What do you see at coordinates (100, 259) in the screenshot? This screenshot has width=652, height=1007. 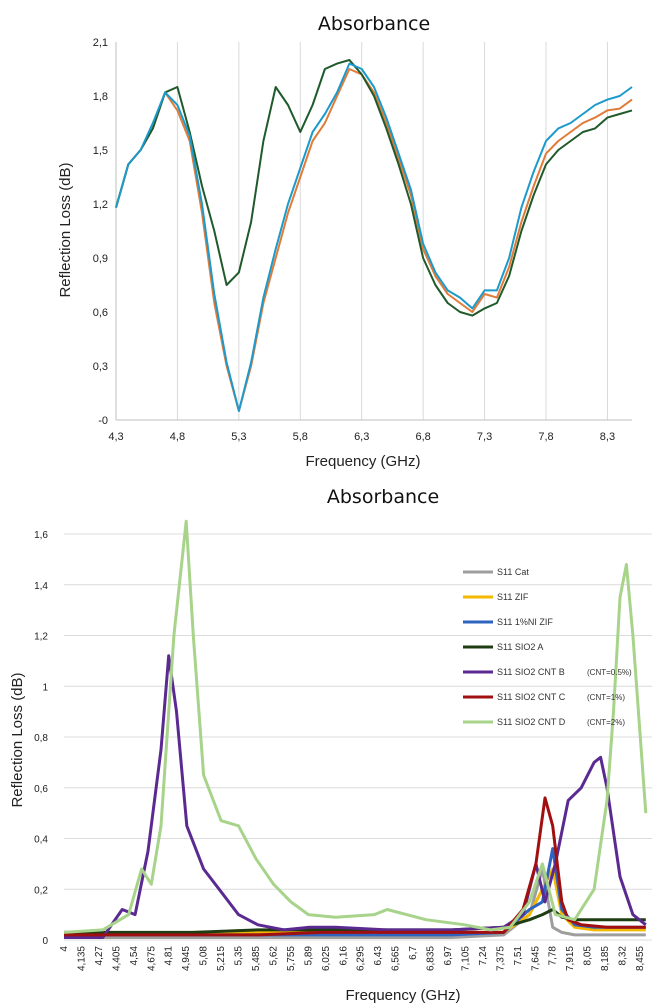 I see `y-tick-label: 0,9` at bounding box center [100, 259].